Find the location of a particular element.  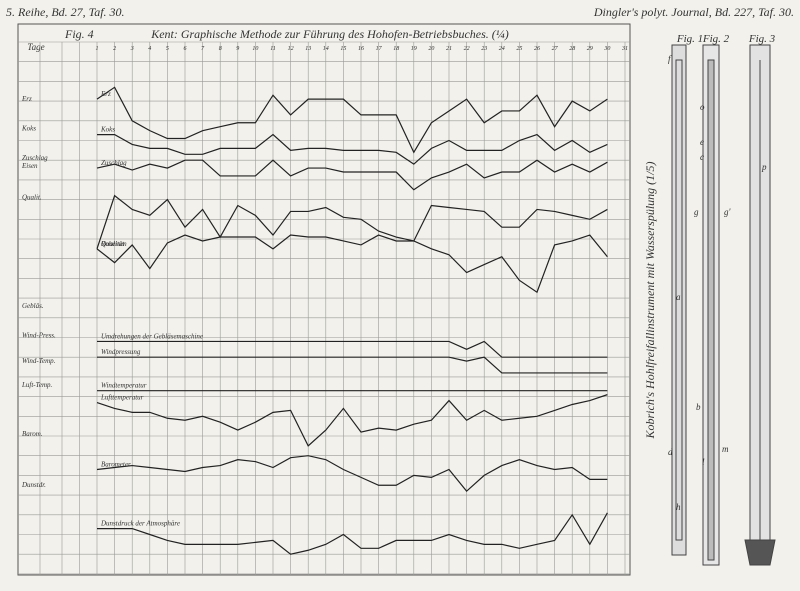

figure-letter: o is located at coordinates (702, 107).